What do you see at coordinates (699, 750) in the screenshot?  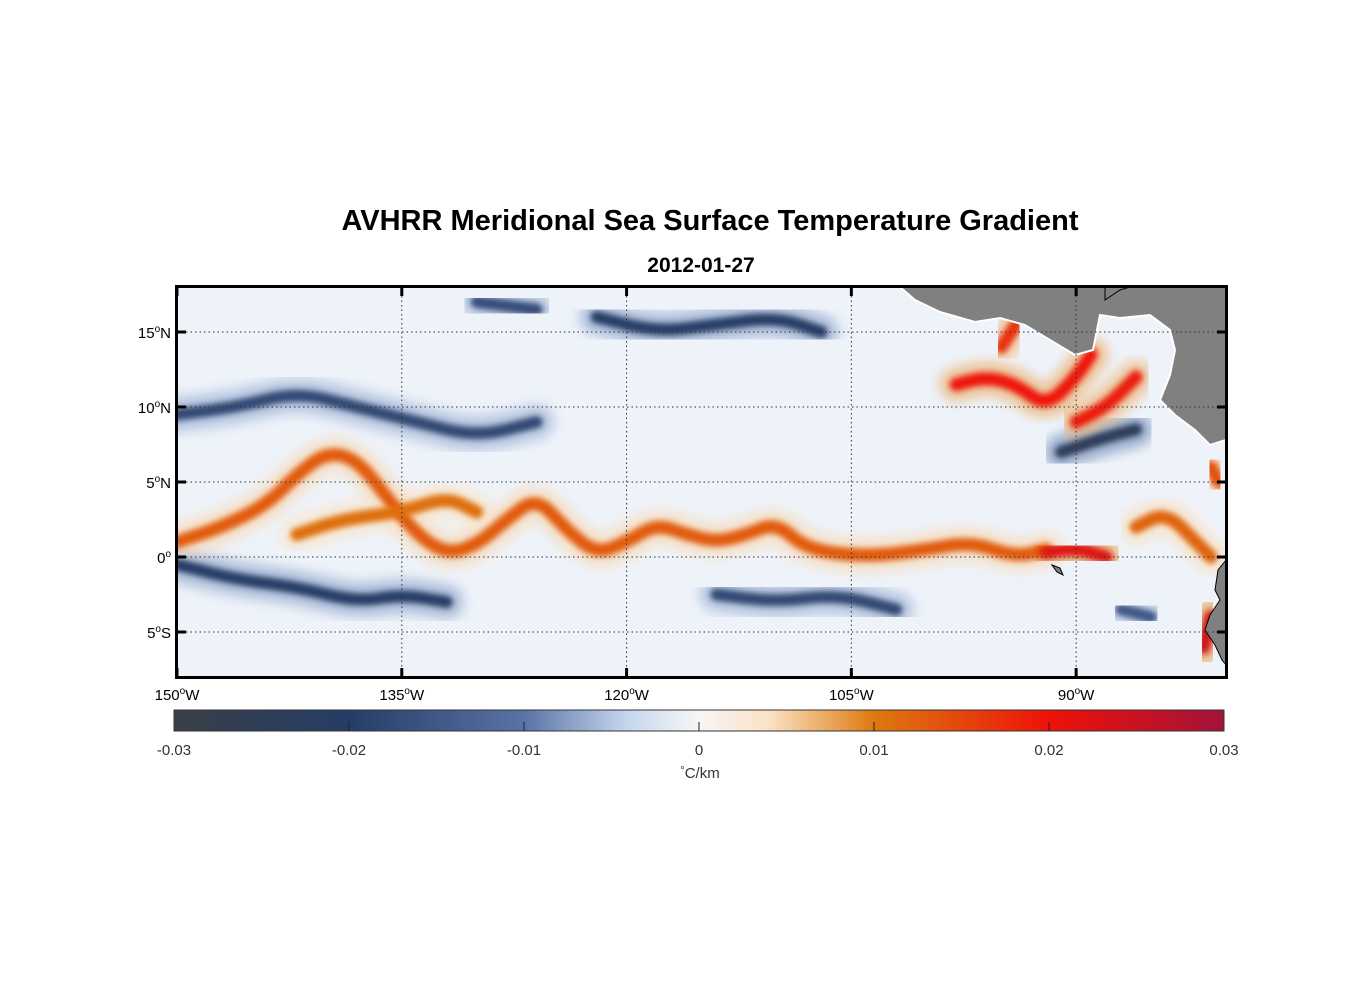 I see `colorbar-tick-label: 0` at bounding box center [699, 750].